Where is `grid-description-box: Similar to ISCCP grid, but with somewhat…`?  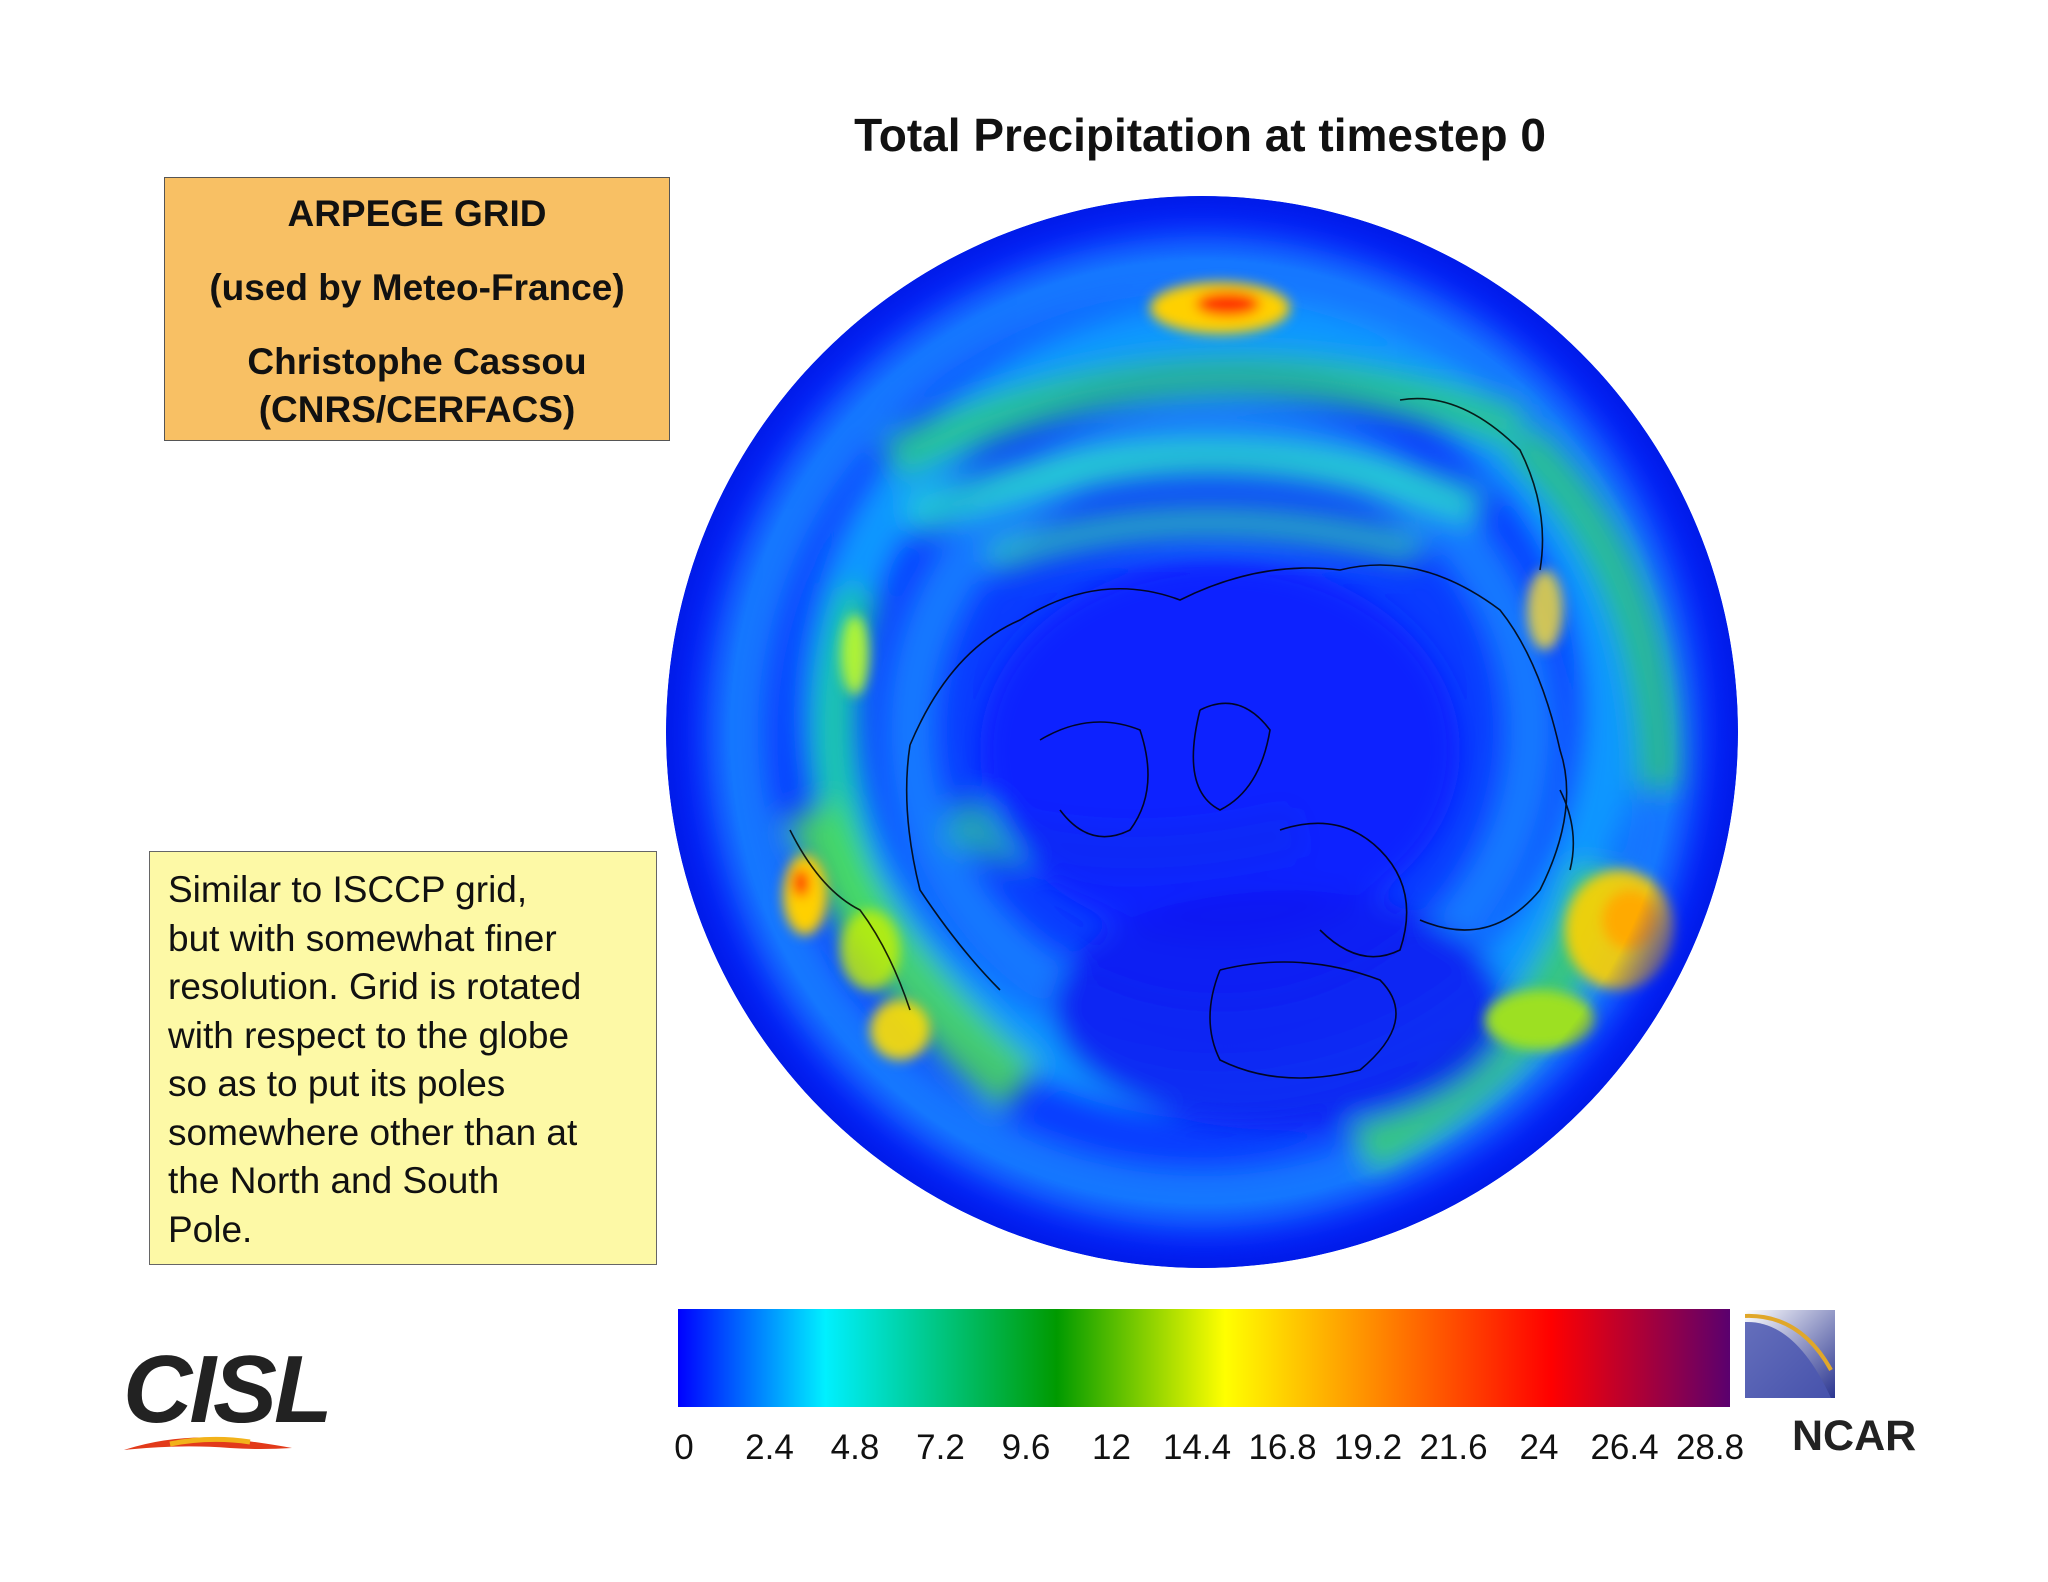
grid-description-box: Similar to ISCCP grid, but with somewhat… is located at coordinates (403, 1058).